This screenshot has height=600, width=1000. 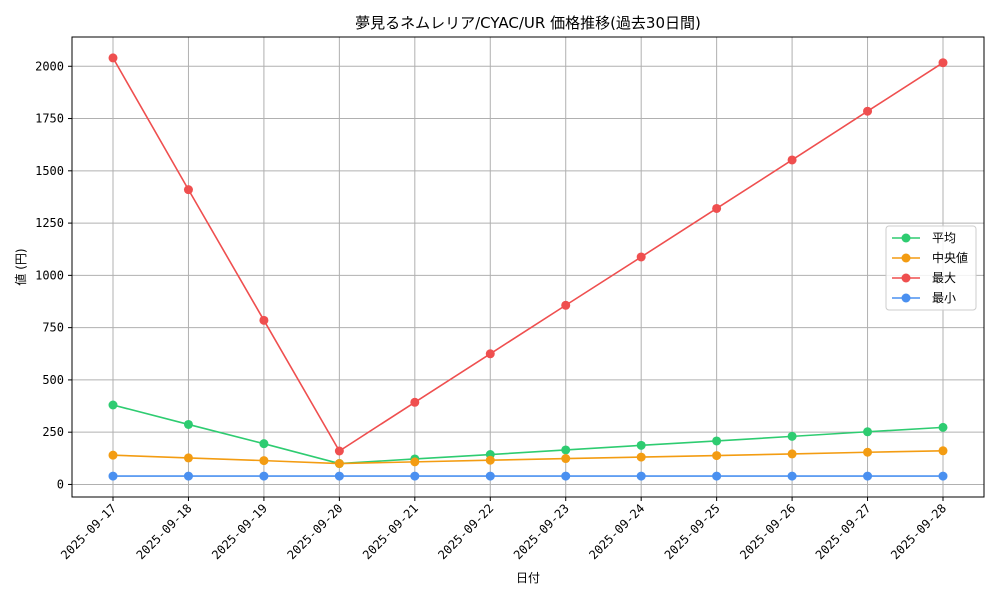 I want to click on x-tick-label: 2025-09-22, so click(x=465, y=531).